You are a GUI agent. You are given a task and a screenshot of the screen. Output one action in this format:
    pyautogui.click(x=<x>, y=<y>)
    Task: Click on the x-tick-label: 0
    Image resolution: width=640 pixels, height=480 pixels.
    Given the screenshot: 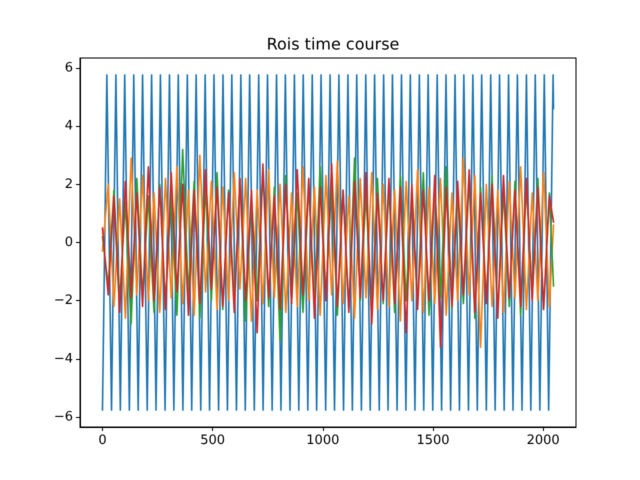 What is the action you would take?
    pyautogui.click(x=102, y=440)
    